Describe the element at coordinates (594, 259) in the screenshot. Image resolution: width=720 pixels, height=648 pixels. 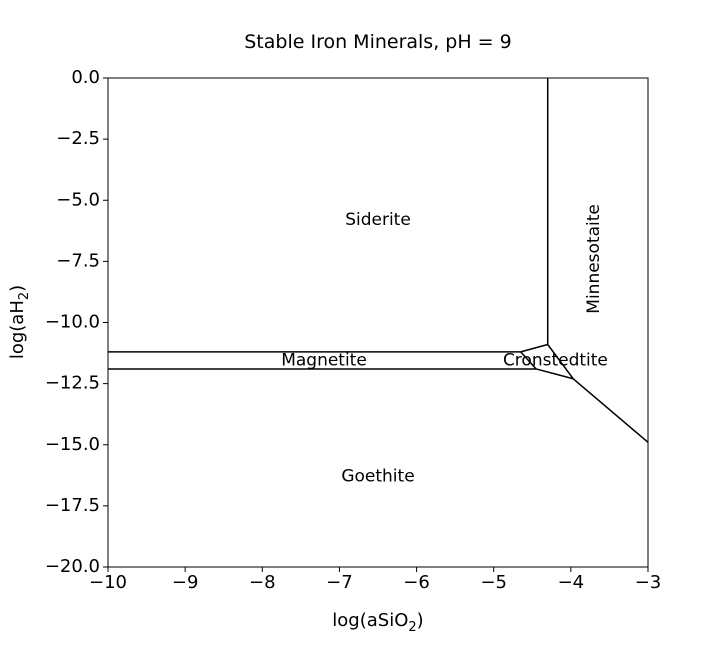
I see `region-label-minnesotaite: Minnesotaite` at that location.